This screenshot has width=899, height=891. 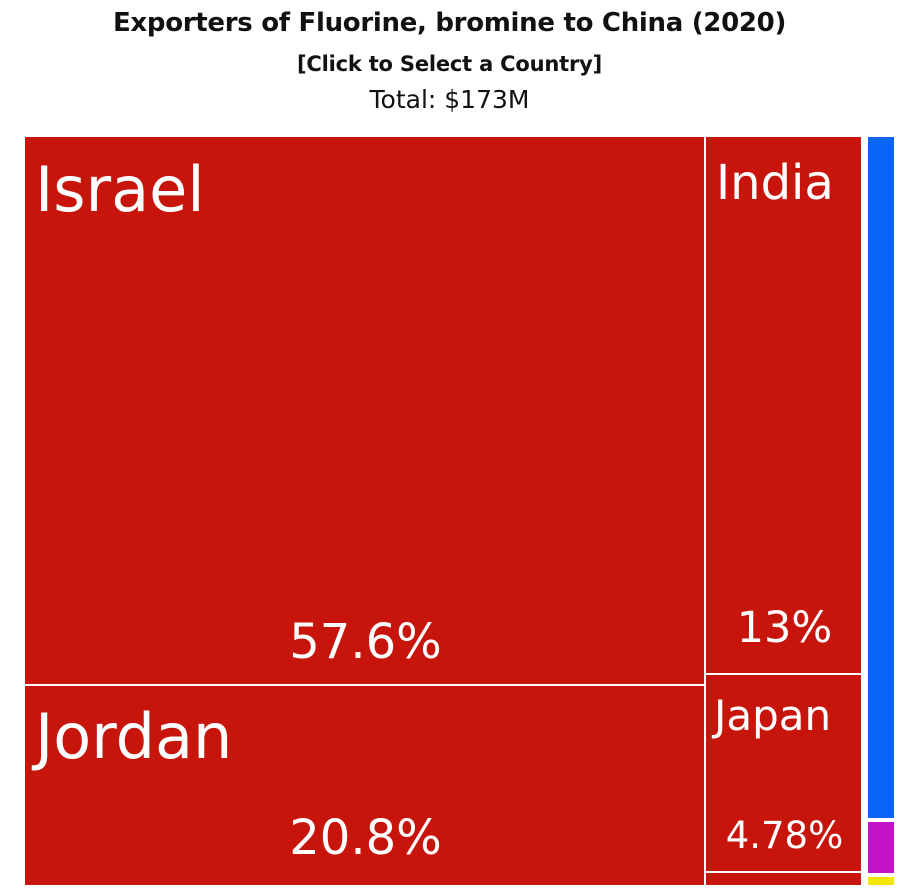 What do you see at coordinates (449, 99) in the screenshot?
I see `total-value: Total: $173M` at bounding box center [449, 99].